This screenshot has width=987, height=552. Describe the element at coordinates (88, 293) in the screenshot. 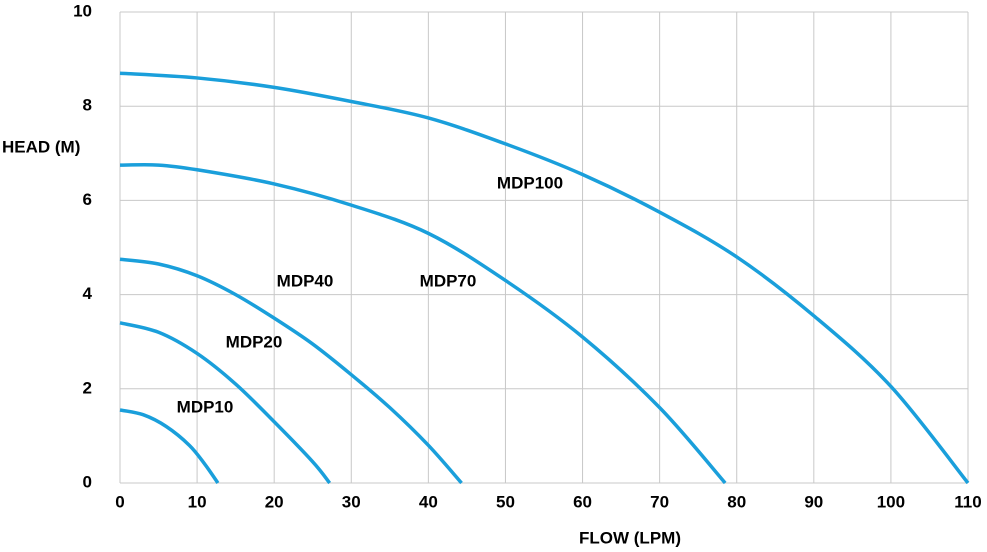

I see `y-tick-label: 4` at that location.